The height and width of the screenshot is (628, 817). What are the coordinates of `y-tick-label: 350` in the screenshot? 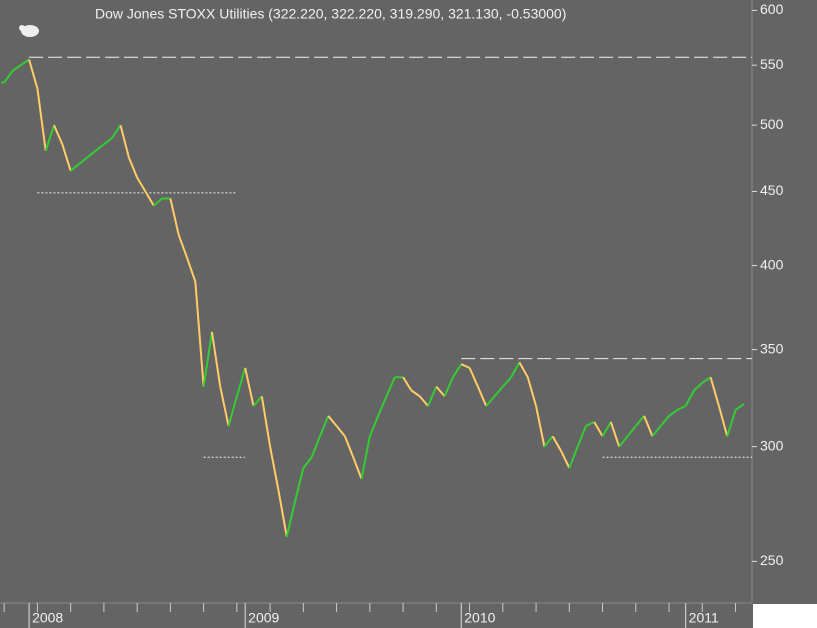 It's located at (772, 348).